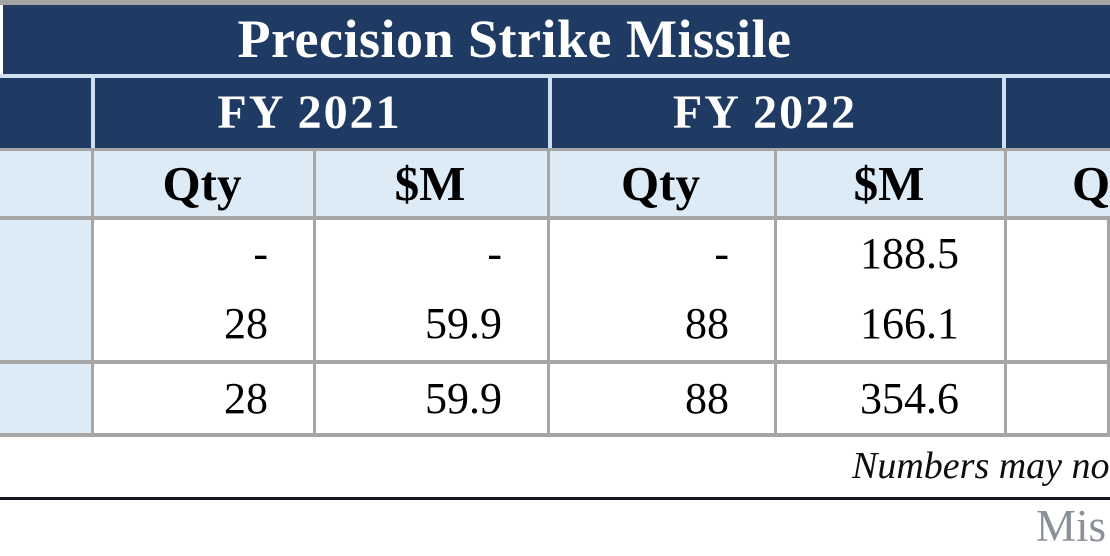 This screenshot has height=556, width=1110. Describe the element at coordinates (889, 183) in the screenshot. I see `col-header-fy22-dollars: $M` at that location.